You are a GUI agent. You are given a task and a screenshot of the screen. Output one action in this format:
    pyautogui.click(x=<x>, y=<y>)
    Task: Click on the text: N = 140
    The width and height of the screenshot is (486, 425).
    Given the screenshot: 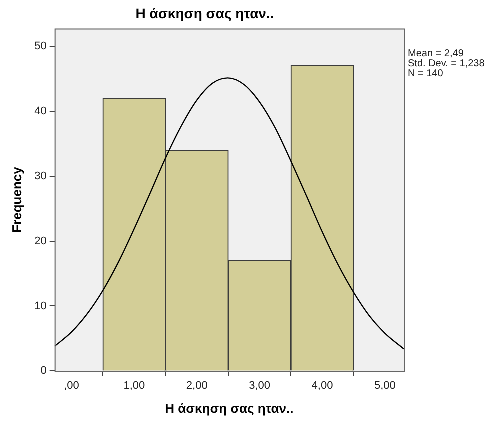 What is the action you would take?
    pyautogui.click(x=426, y=74)
    